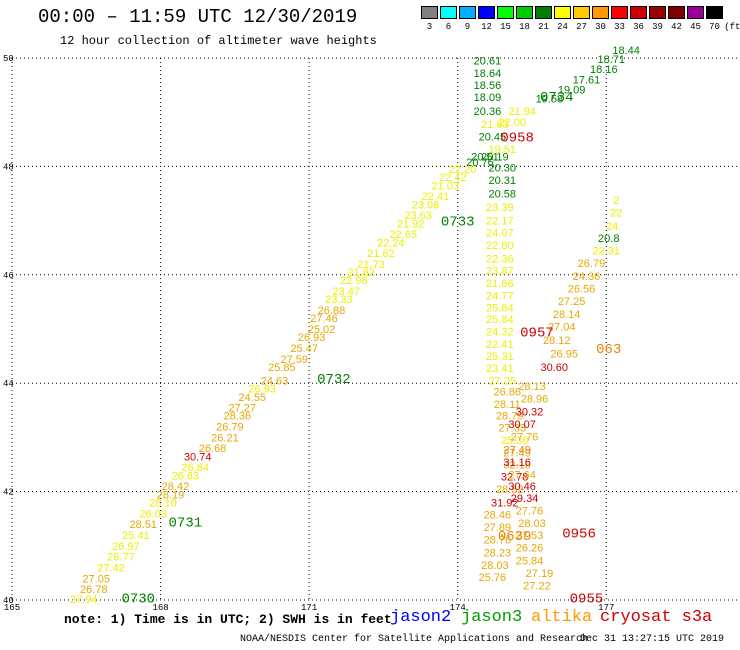 Image resolution: width=740 pixels, height=650 pixels. I want to click on swh-reading: 27.76, so click(525, 437).